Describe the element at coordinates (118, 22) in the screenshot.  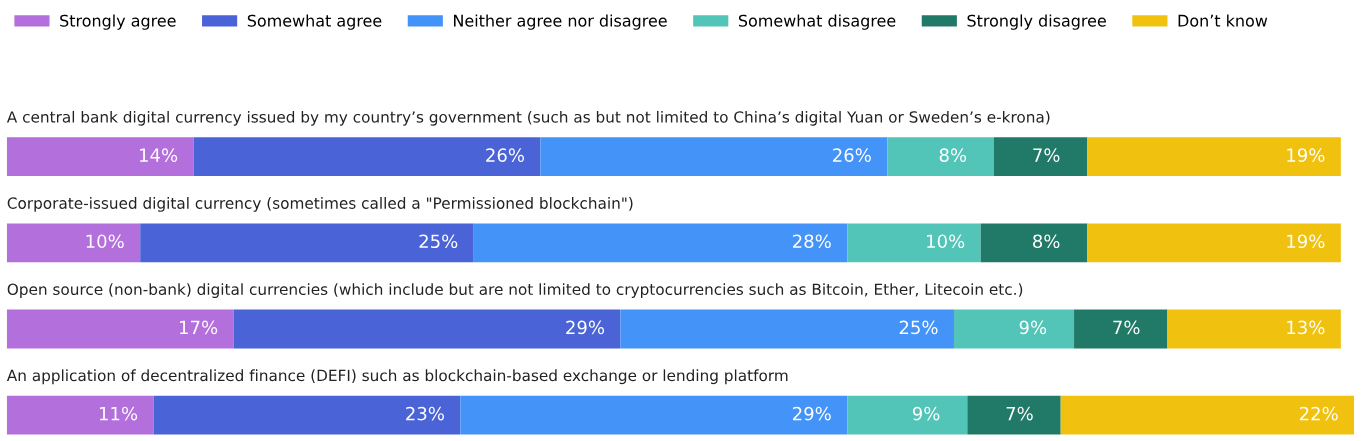
I see `legend-label: Strongly agree` at that location.